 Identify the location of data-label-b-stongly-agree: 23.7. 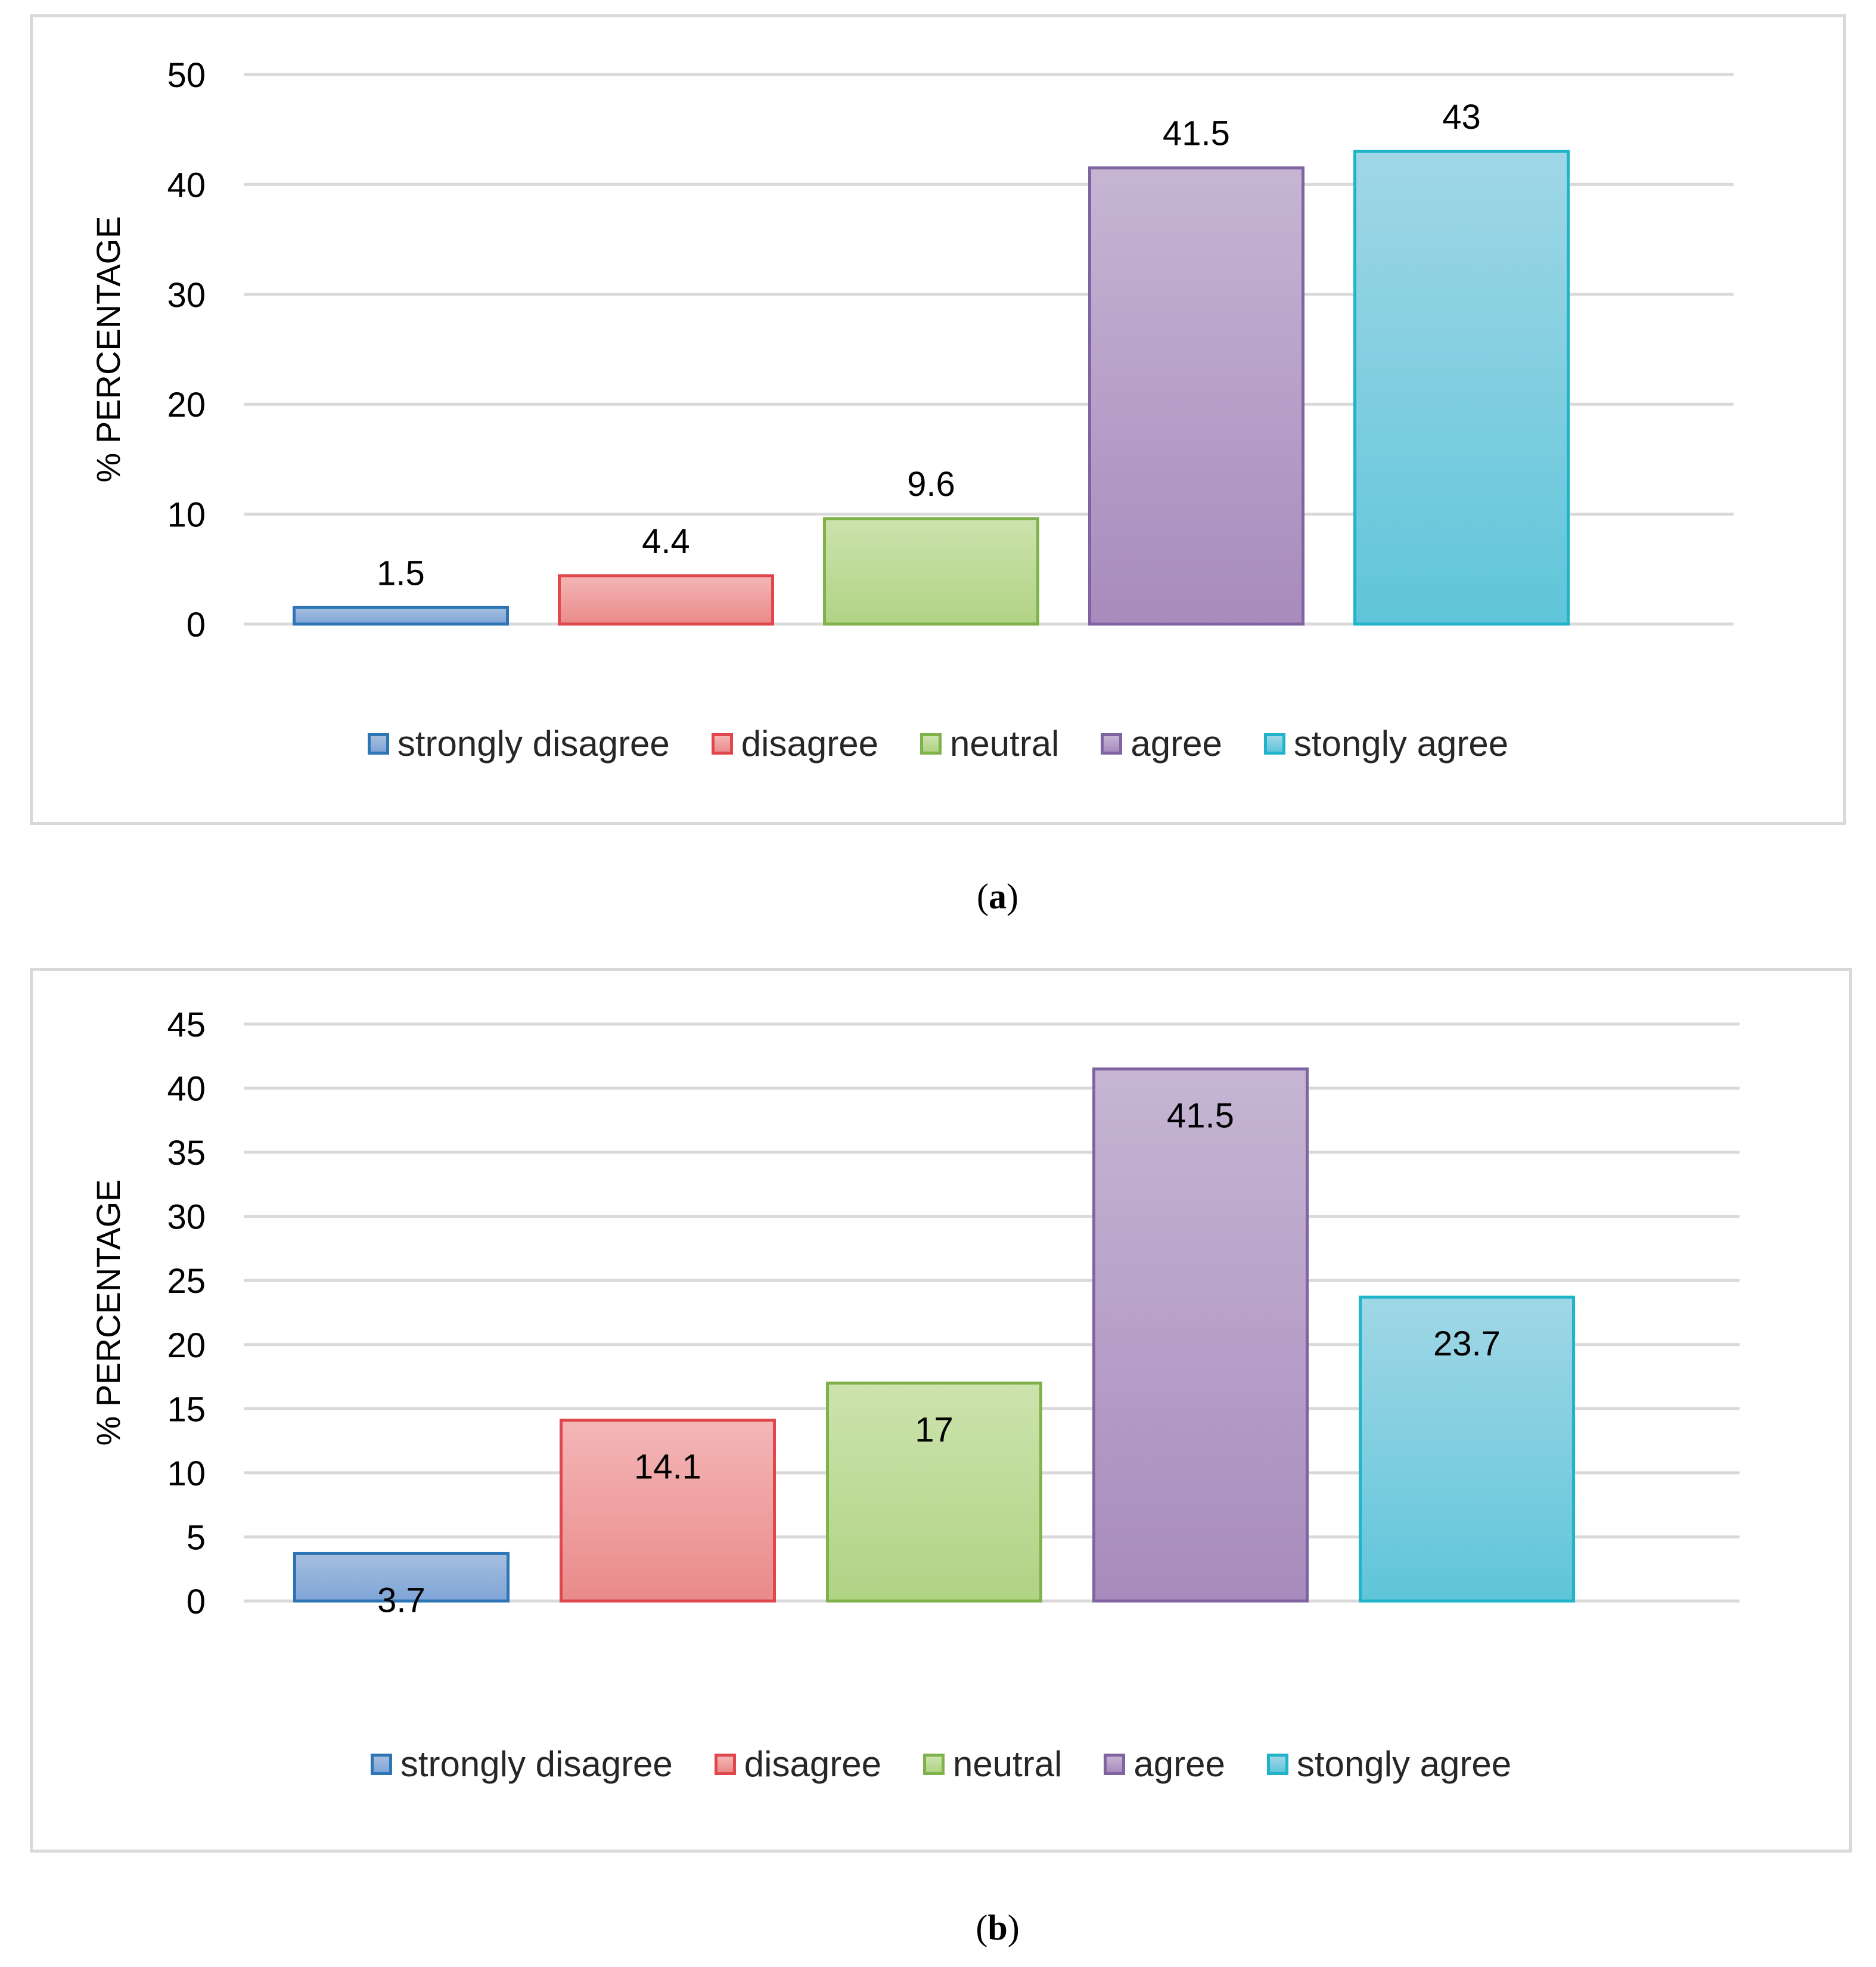
(1467, 1343).